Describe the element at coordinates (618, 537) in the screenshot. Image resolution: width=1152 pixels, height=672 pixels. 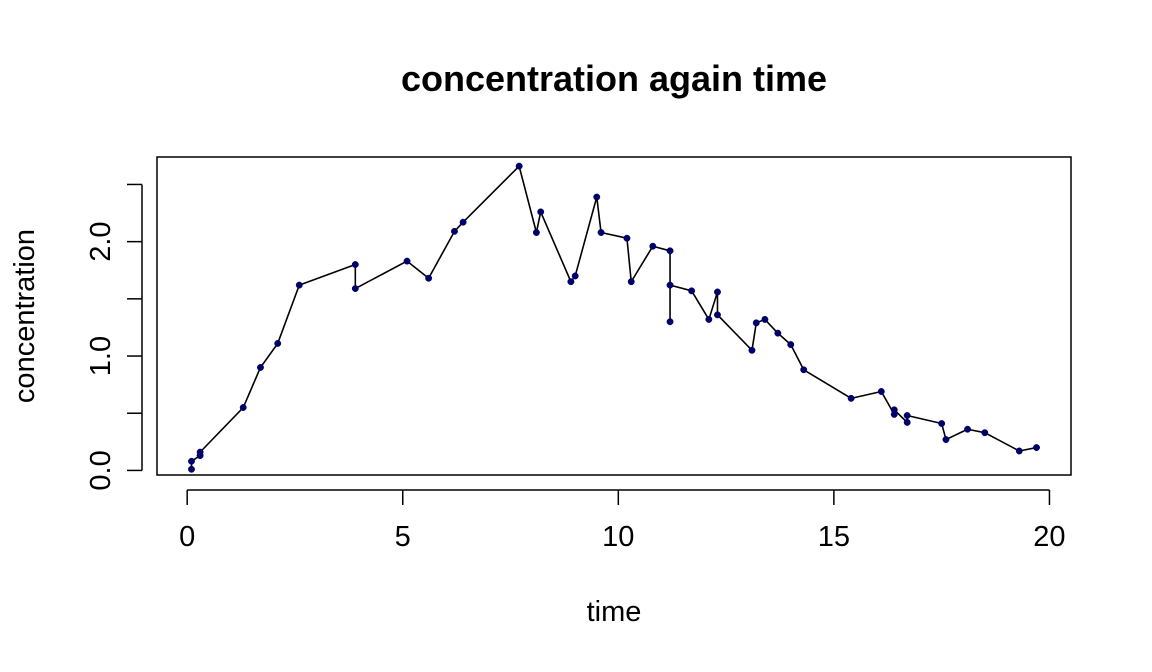
I see `x-tick-label: 10` at that location.